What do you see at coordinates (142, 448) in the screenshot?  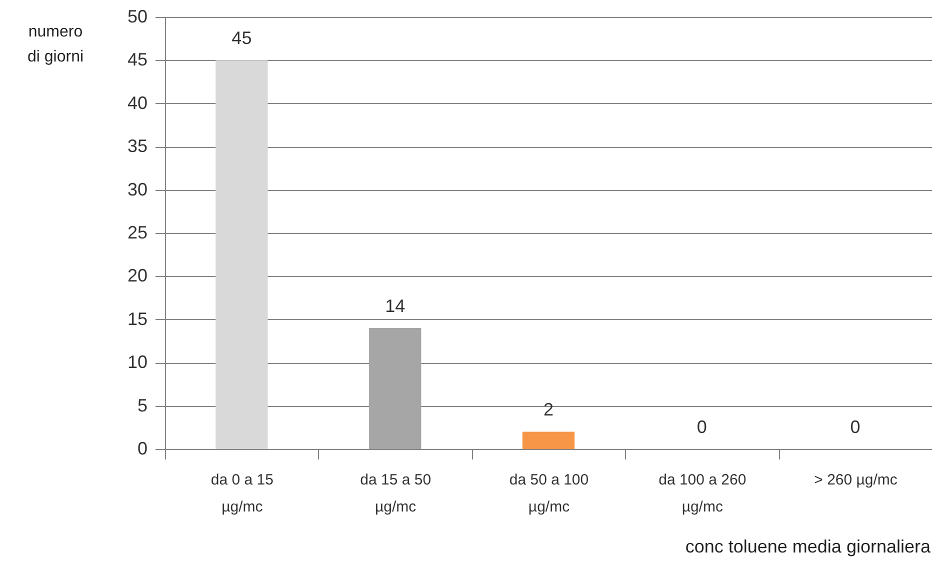 I see `y-tick-label: 0` at bounding box center [142, 448].